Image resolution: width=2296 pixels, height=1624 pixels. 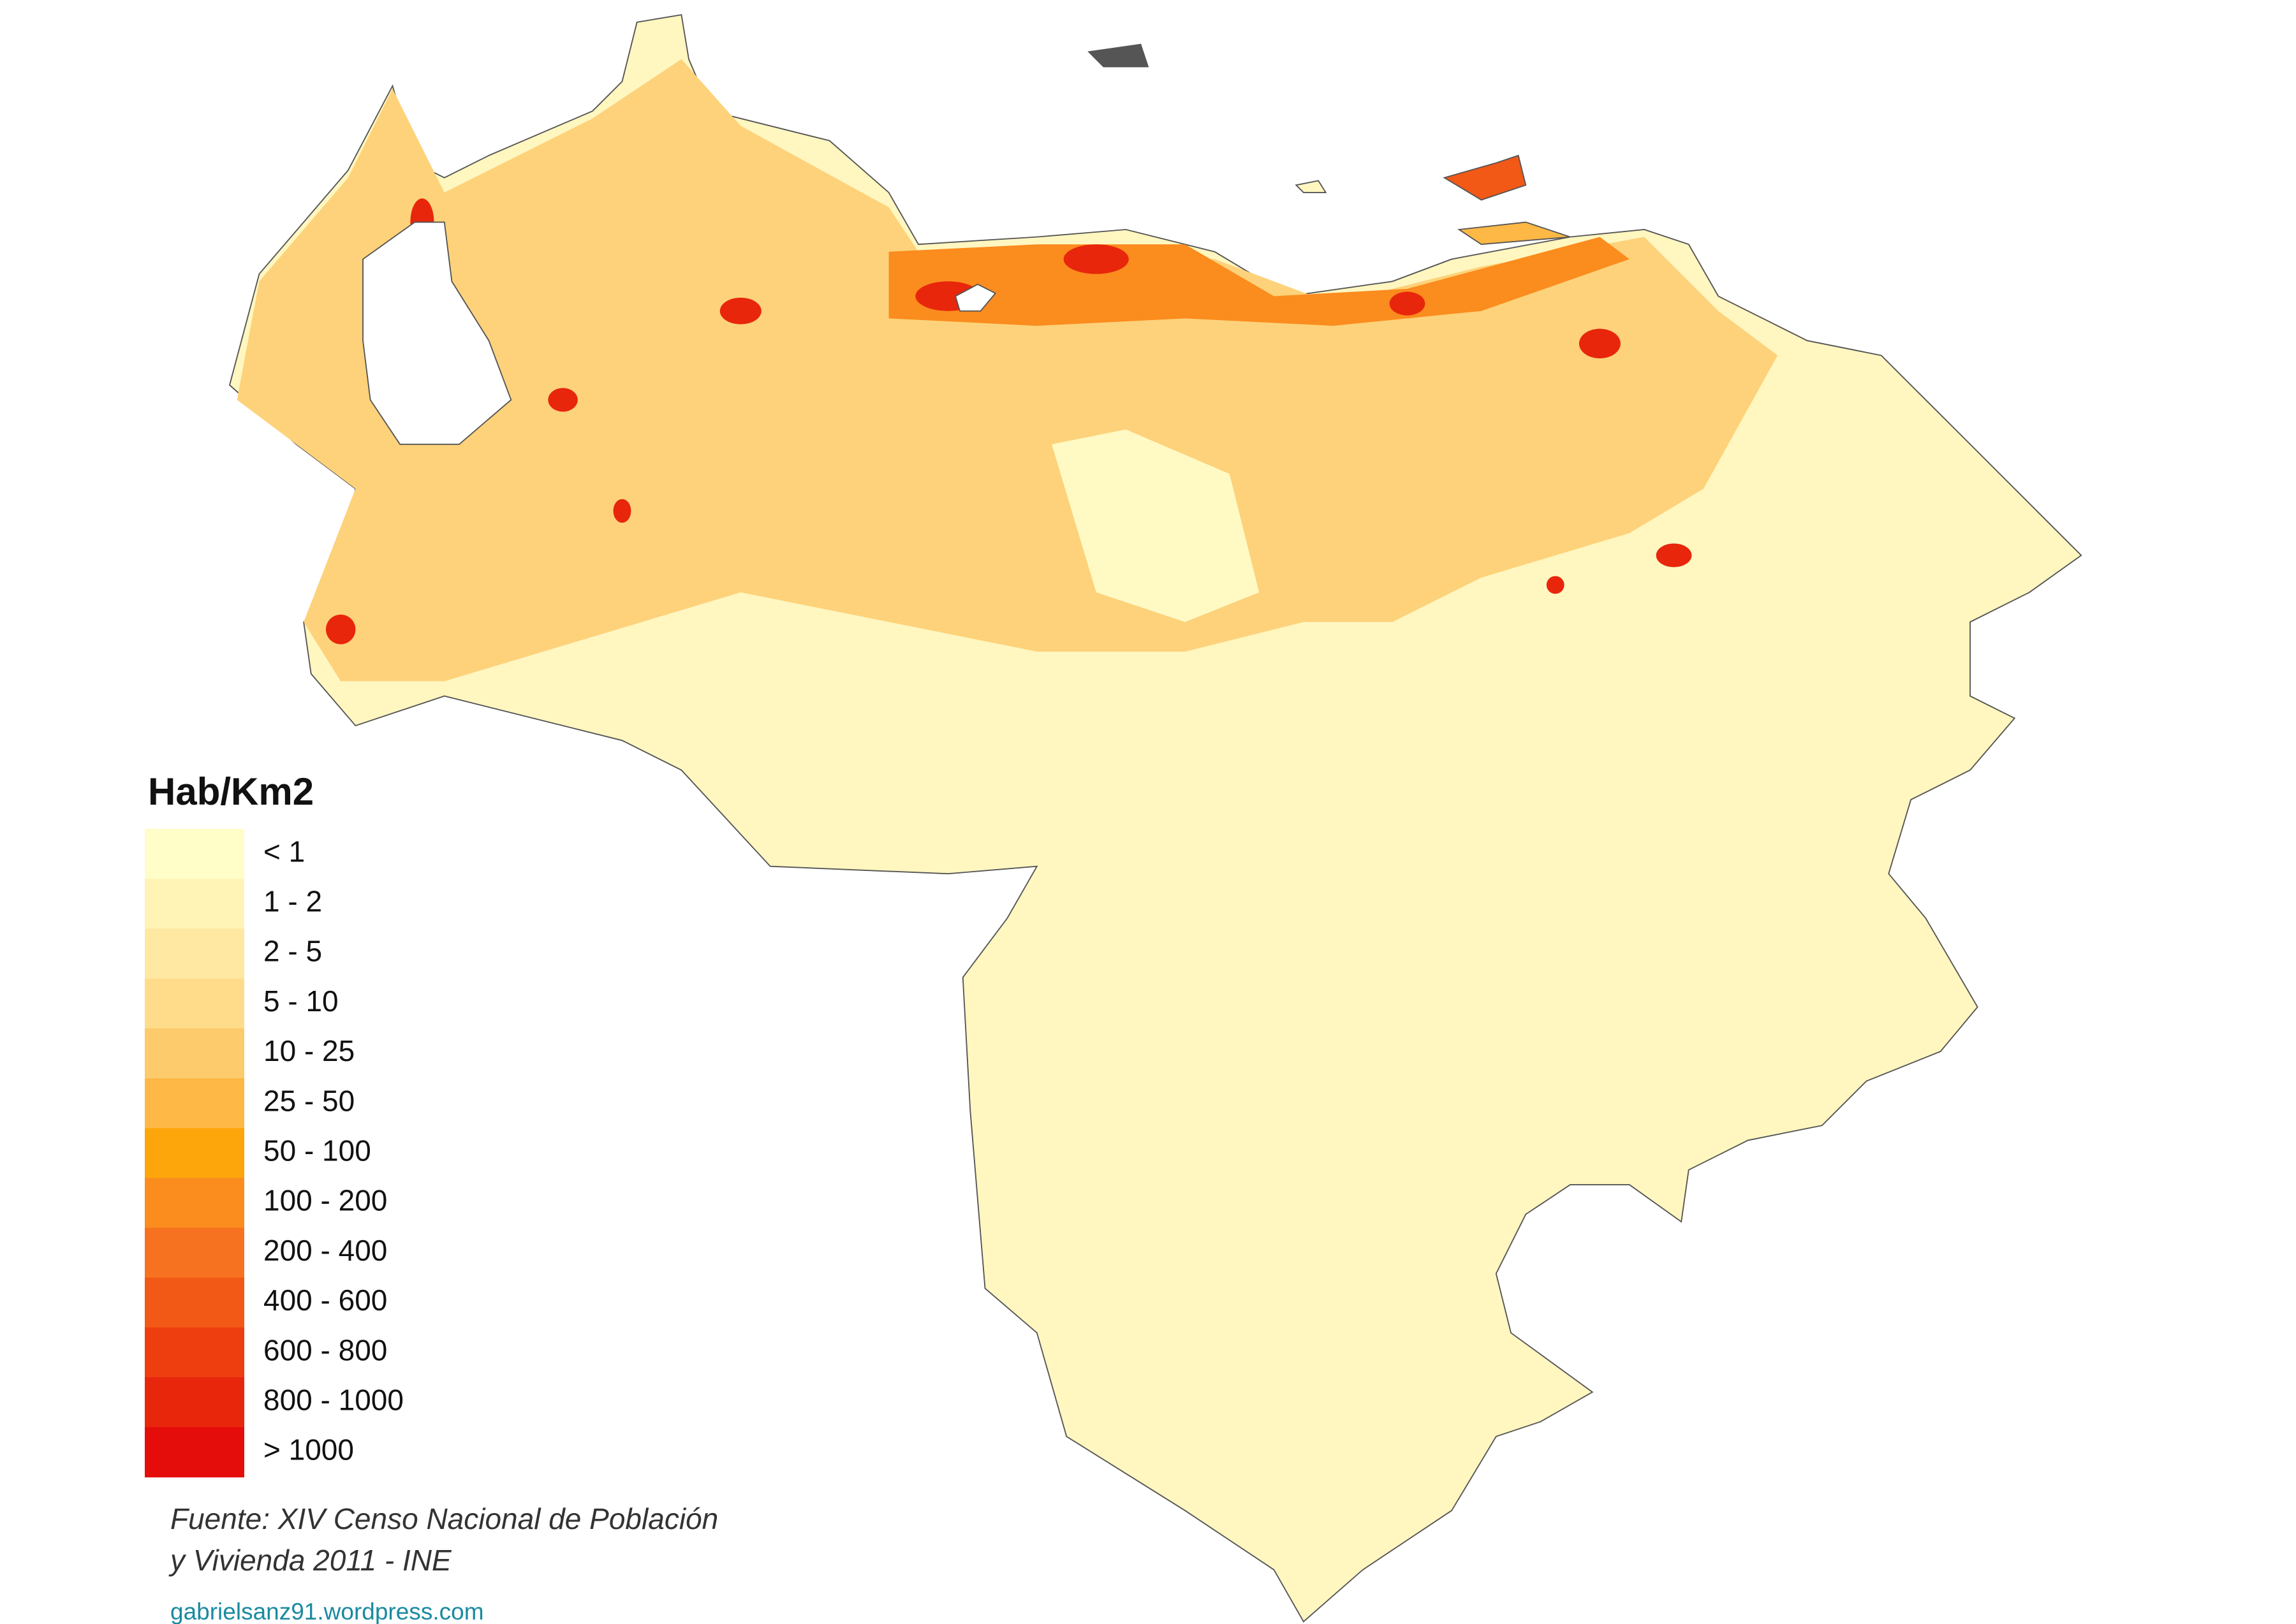 I want to click on legend-label: 800 - 1000, so click(x=333, y=1399).